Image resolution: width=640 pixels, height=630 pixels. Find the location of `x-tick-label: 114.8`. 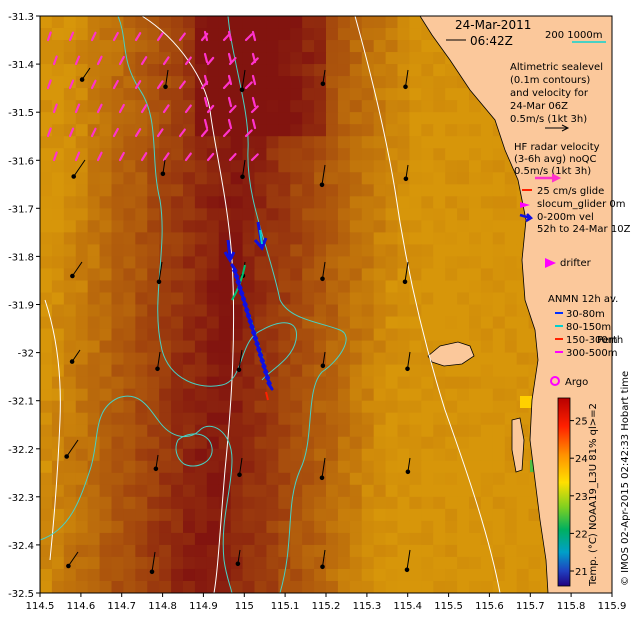

x-tick-label: 114.8 is located at coordinates (162, 606).